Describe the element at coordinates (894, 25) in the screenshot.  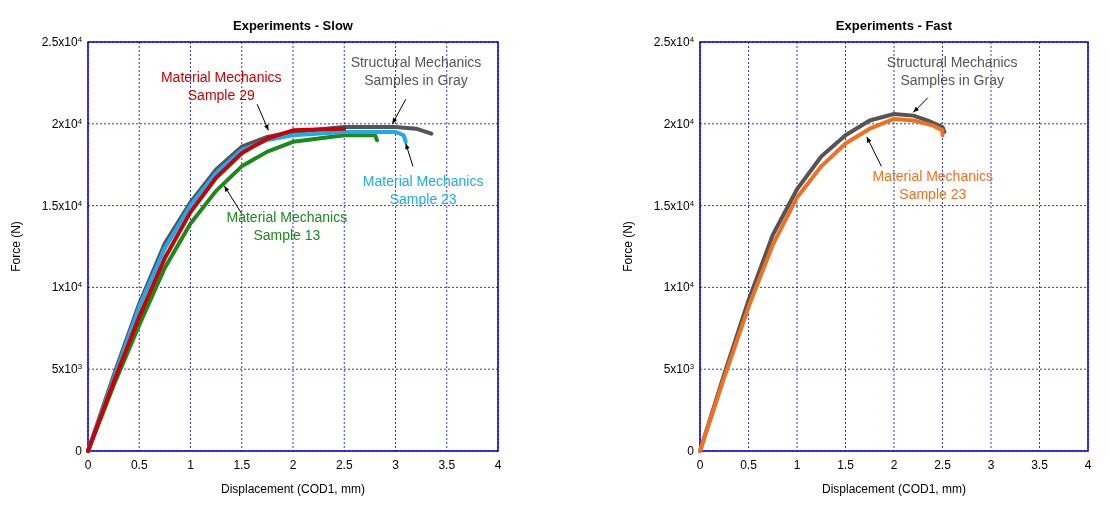
I see `chart-title: Experiments - Fast` at that location.